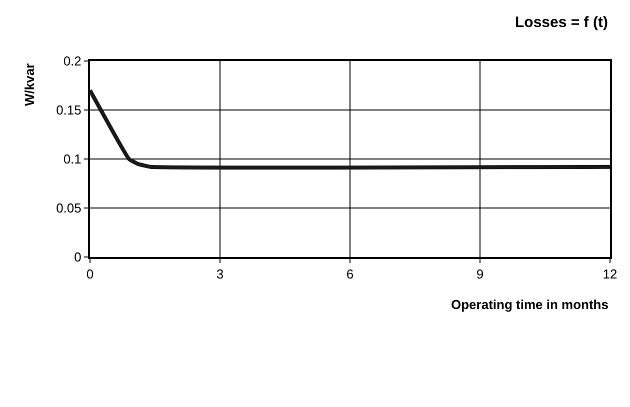  Describe the element at coordinates (220, 274) in the screenshot. I see `x-tick-label: 3` at that location.